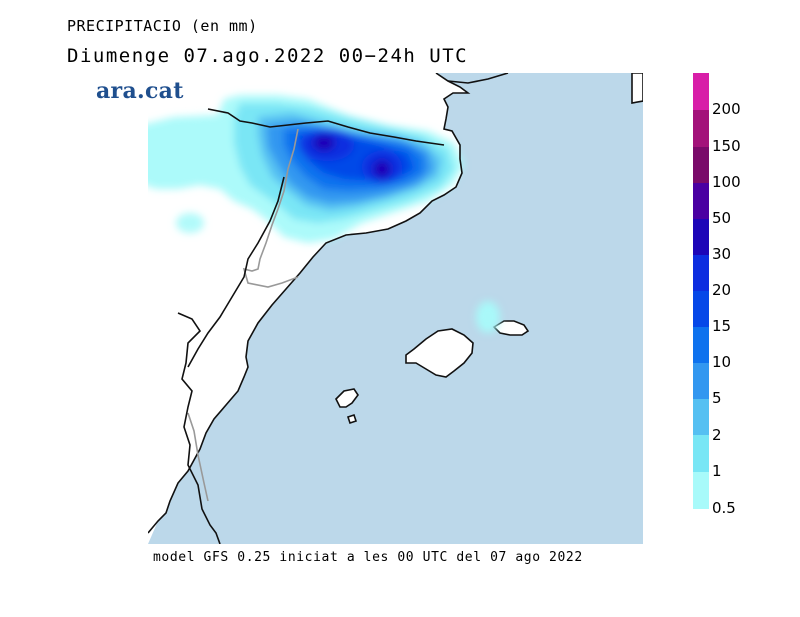 Image resolution: width=800 pixels, height=617 pixels. I want to click on legend-label-10: 10, so click(722, 362).